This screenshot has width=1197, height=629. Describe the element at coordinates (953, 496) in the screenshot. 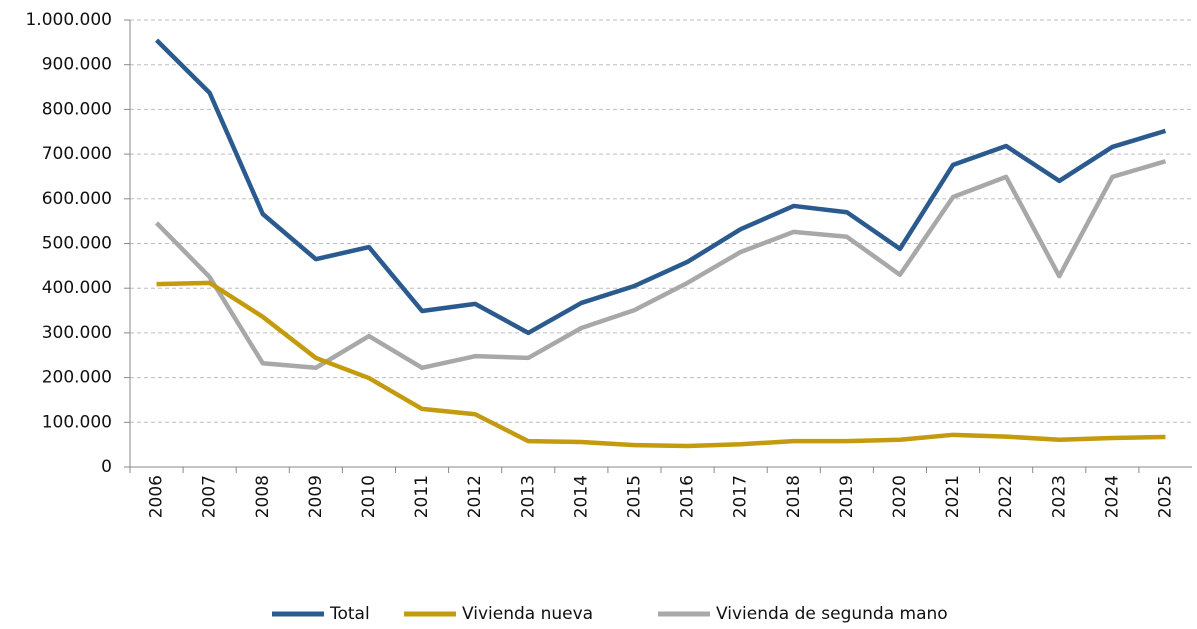

I see `x-tick-label: 2021` at that location.